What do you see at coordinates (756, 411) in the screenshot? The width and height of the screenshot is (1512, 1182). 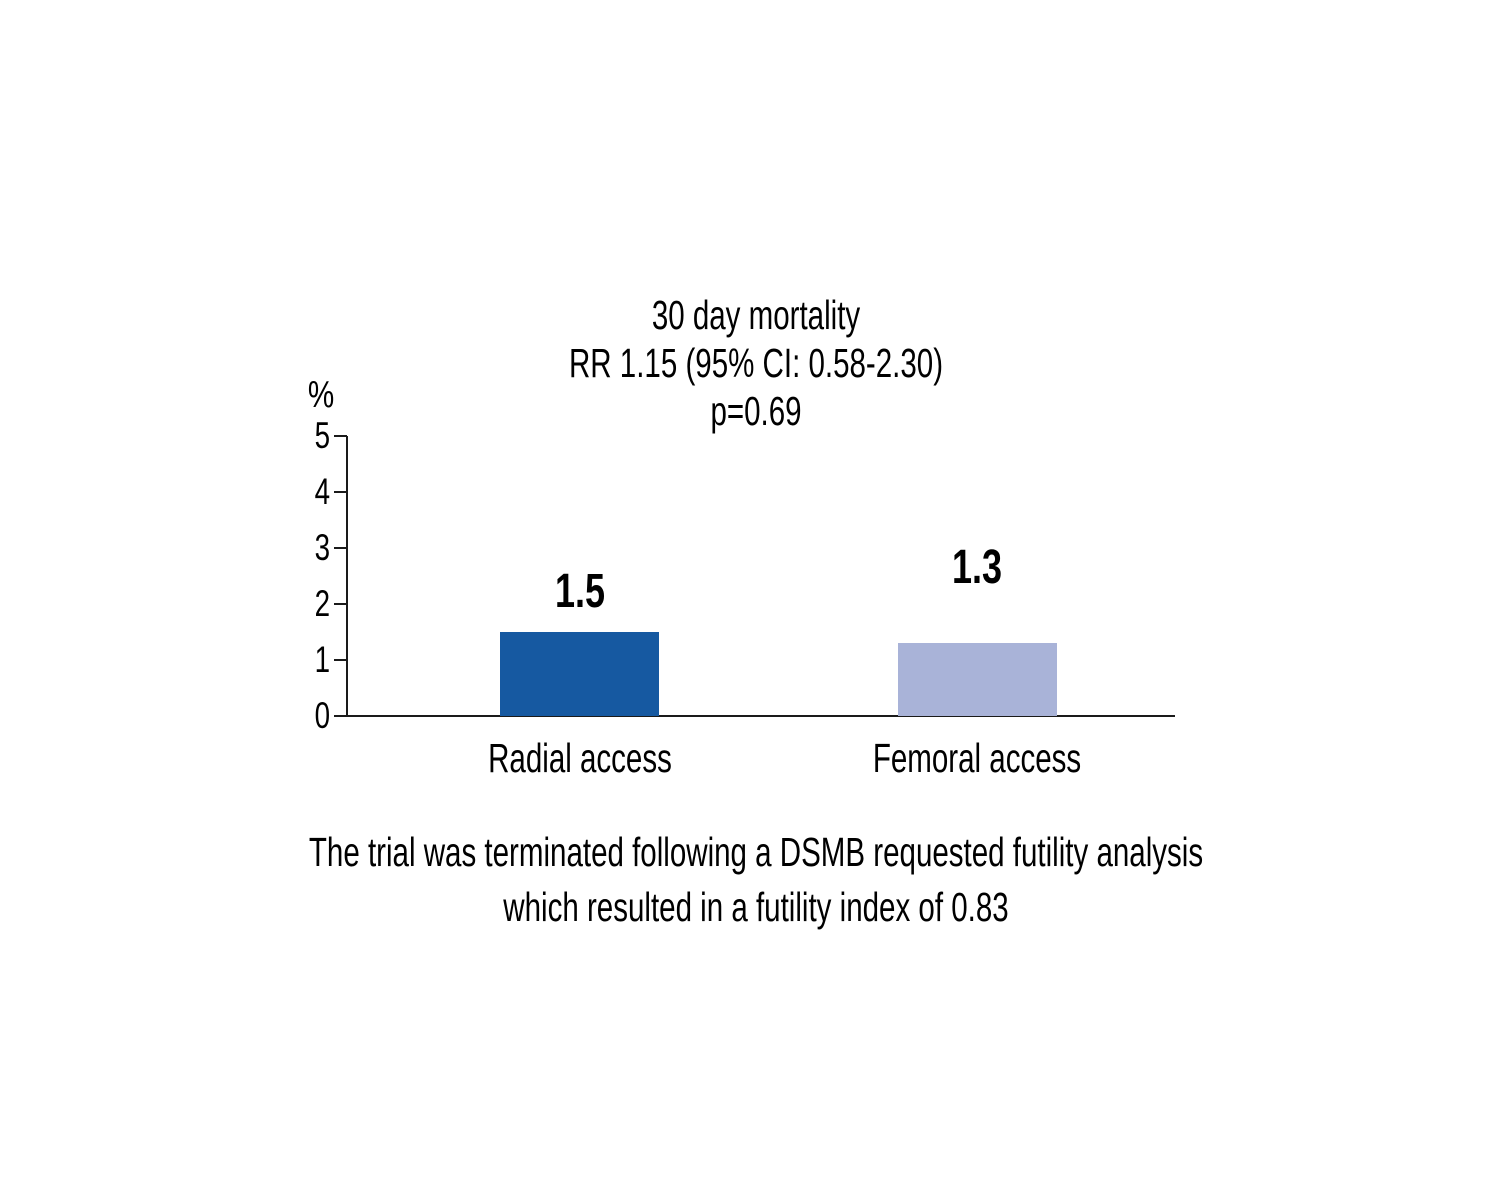 I see `chart-title-line-3: p=0.69` at bounding box center [756, 411].